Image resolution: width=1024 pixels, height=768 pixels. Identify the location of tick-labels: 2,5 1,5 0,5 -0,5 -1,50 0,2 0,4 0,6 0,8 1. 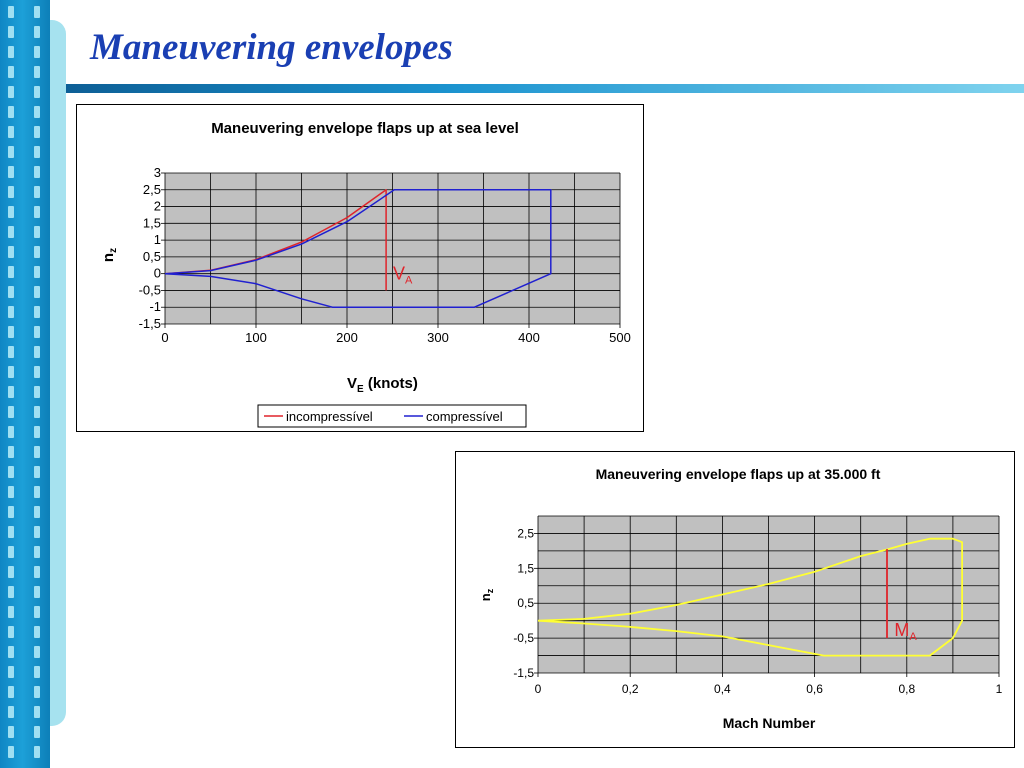
(757, 611).